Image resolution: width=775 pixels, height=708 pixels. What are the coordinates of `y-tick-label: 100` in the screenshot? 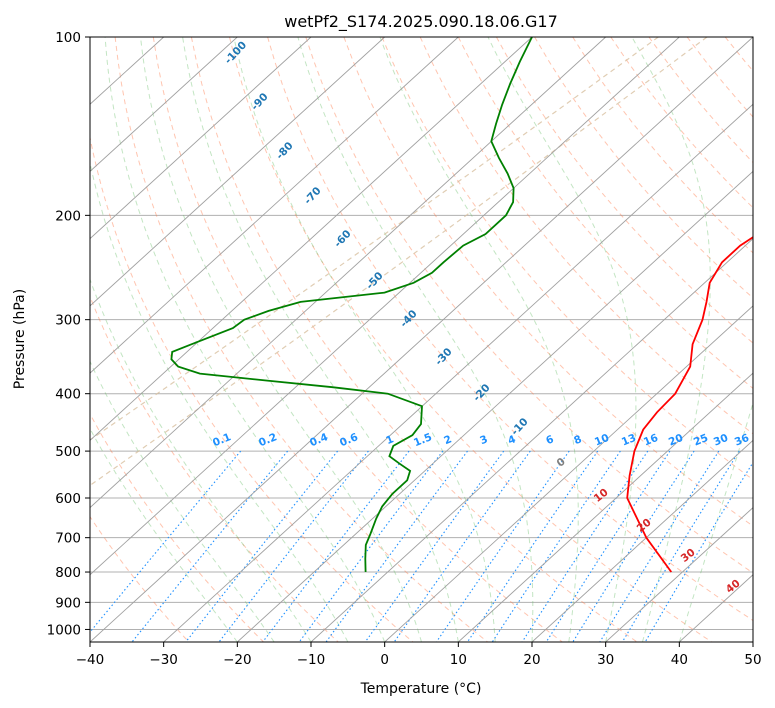 It's located at (68, 38).